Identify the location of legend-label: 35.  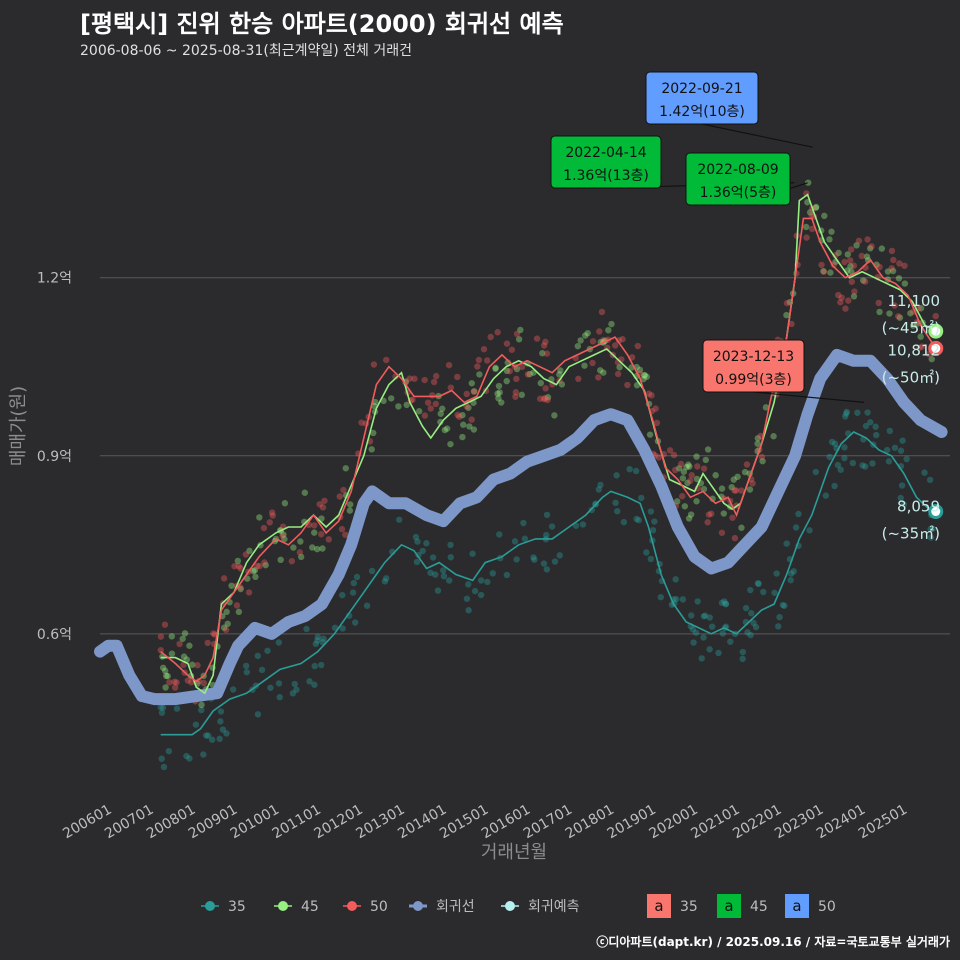
(237, 907).